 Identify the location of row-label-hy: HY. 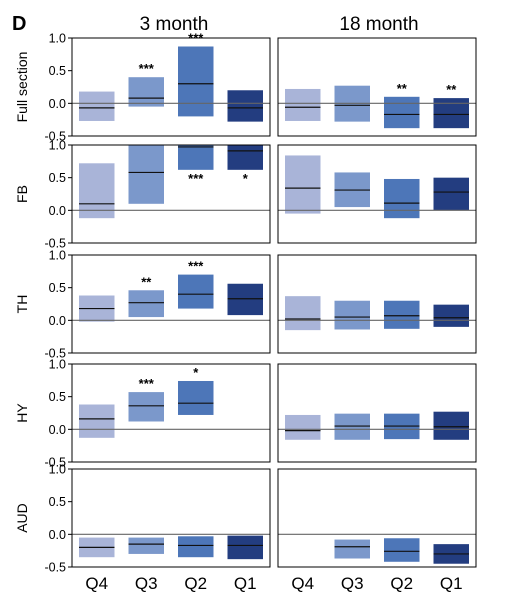
(22, 413).